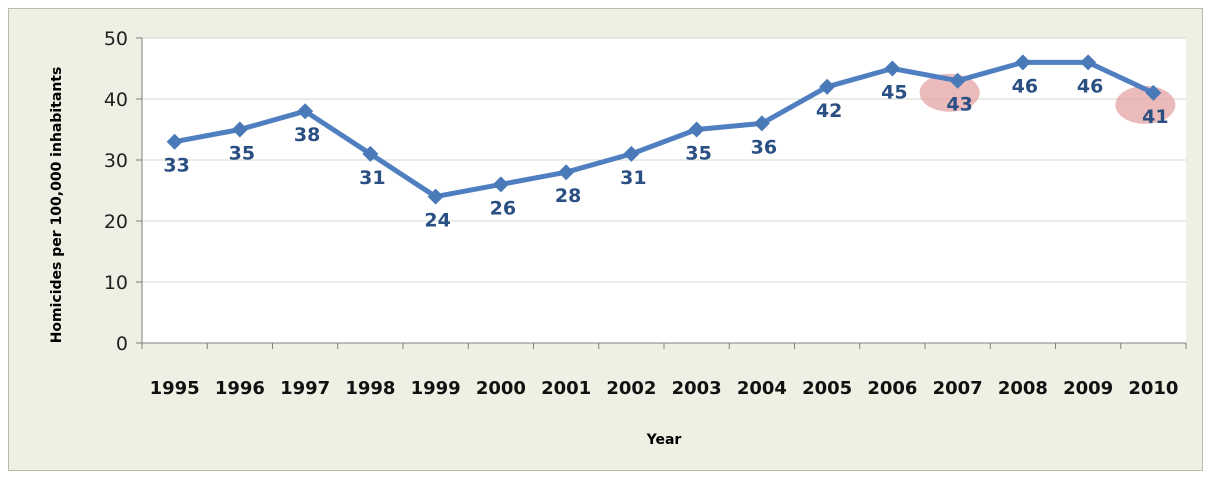 Image resolution: width=1211 pixels, height=479 pixels. Describe the element at coordinates (57, 205) in the screenshot. I see `y-axis-title: Homicides per 100,000 inhabitants` at that location.